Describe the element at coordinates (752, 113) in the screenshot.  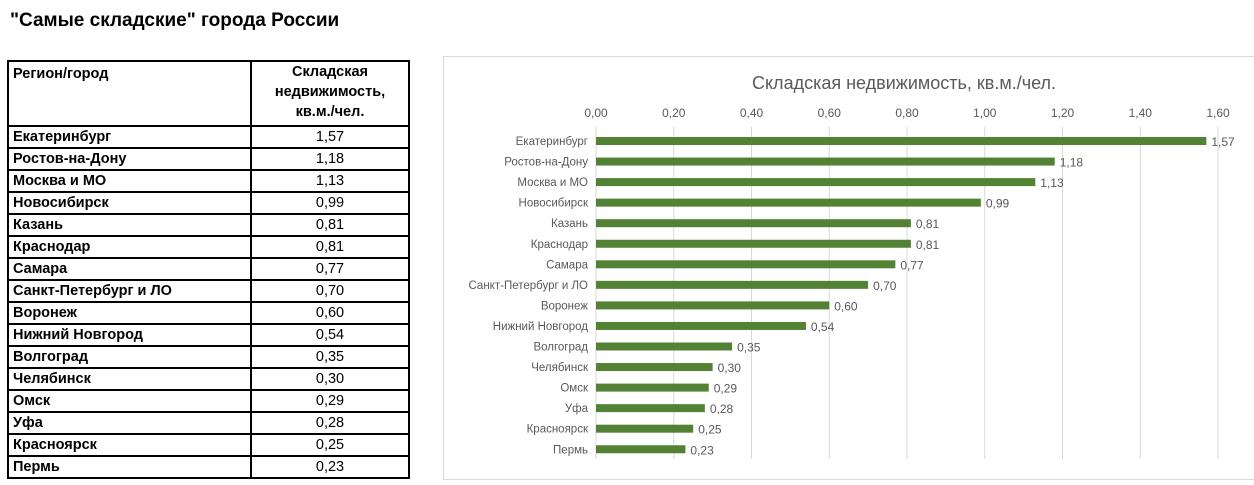
I see `x-tick-label: 0,40` at that location.